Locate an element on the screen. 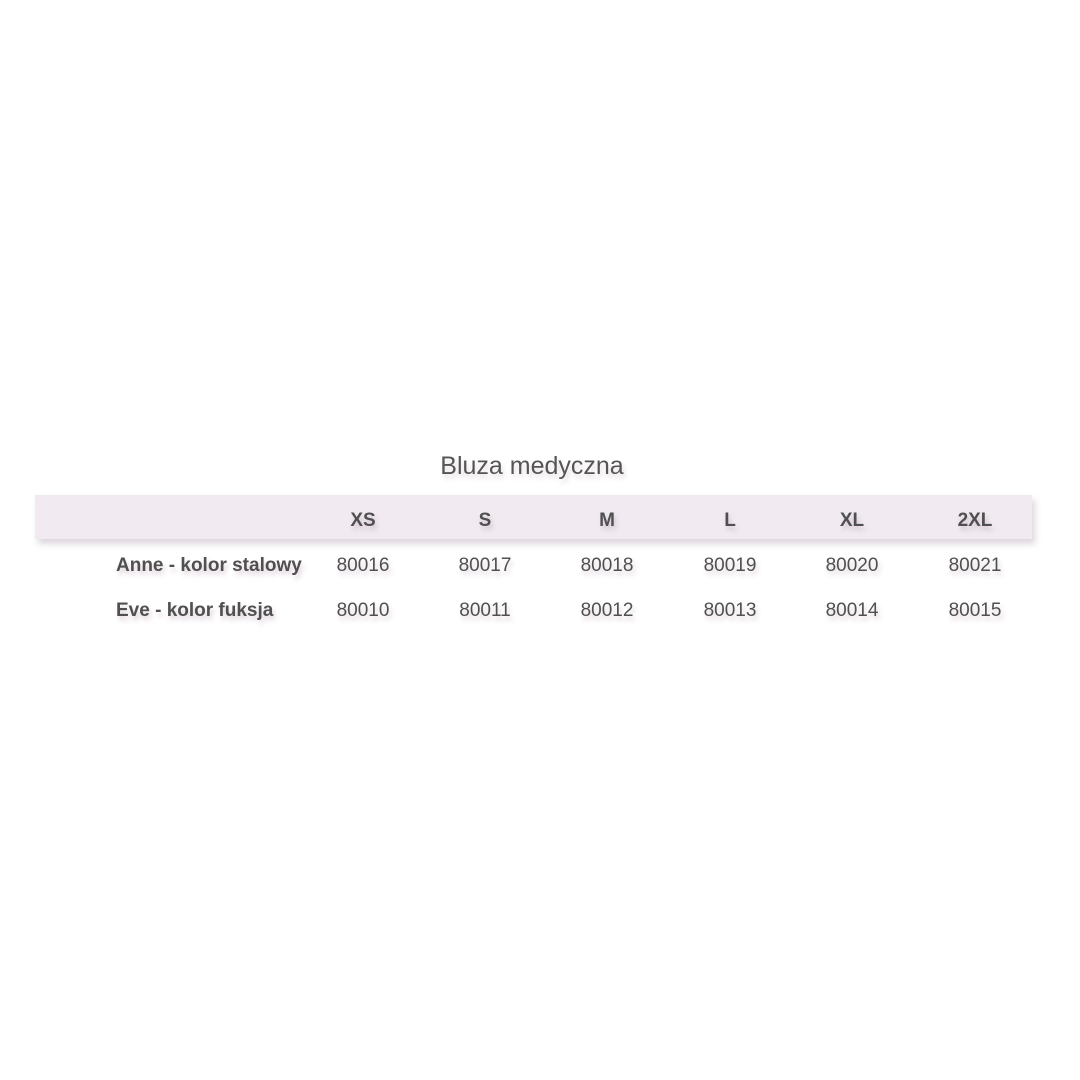 The height and width of the screenshot is (1080, 1080). table-header-bar is located at coordinates (533, 517).